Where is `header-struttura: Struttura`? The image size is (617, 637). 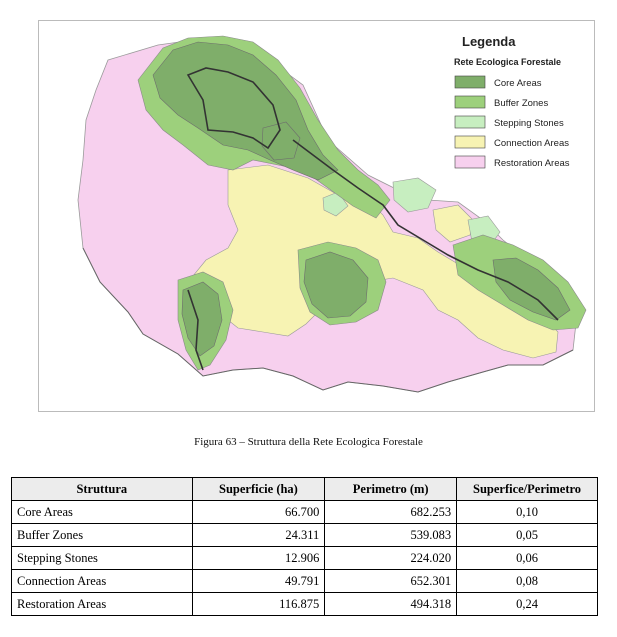
header-struttura: Struttura is located at coordinates (102, 489).